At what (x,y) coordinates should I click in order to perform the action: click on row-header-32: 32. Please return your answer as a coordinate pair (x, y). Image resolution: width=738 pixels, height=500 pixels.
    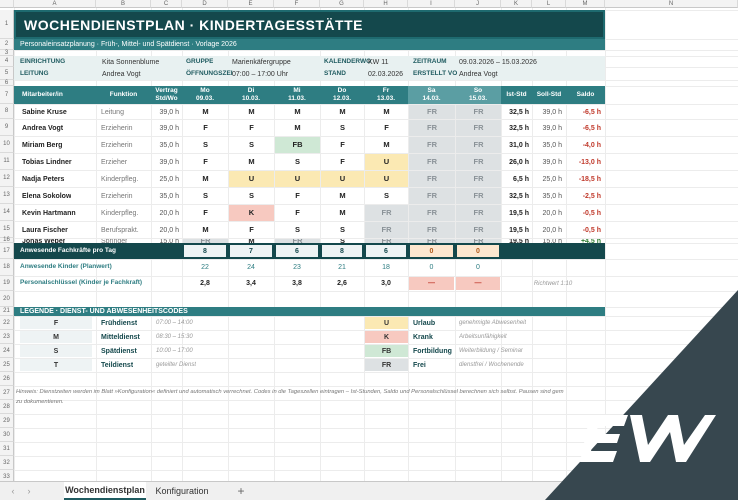
    Looking at the image, I should click on (7, 463).